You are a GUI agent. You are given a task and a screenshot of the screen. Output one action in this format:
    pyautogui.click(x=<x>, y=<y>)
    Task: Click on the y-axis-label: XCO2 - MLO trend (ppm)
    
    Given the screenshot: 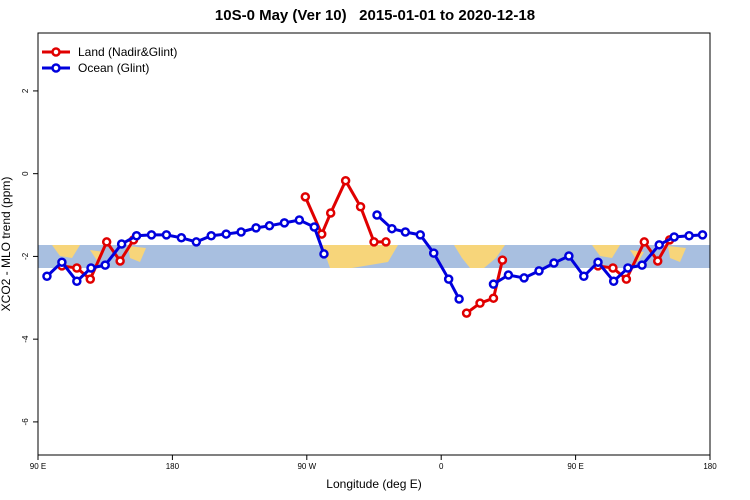 What is the action you would take?
    pyautogui.click(x=6, y=244)
    